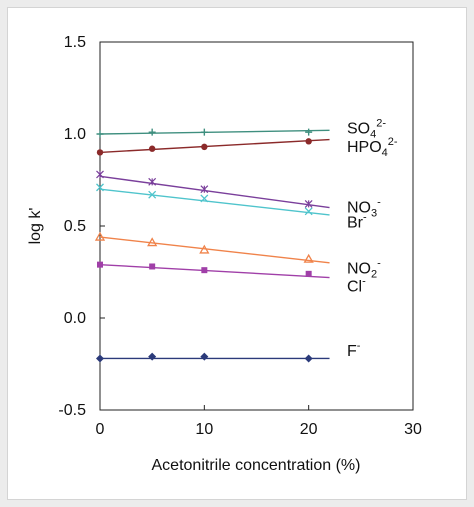 Image resolution: width=474 pixels, height=507 pixels. What do you see at coordinates (256, 465) in the screenshot?
I see `x-axis-label: Acetonitrile concentration (%)` at bounding box center [256, 465].